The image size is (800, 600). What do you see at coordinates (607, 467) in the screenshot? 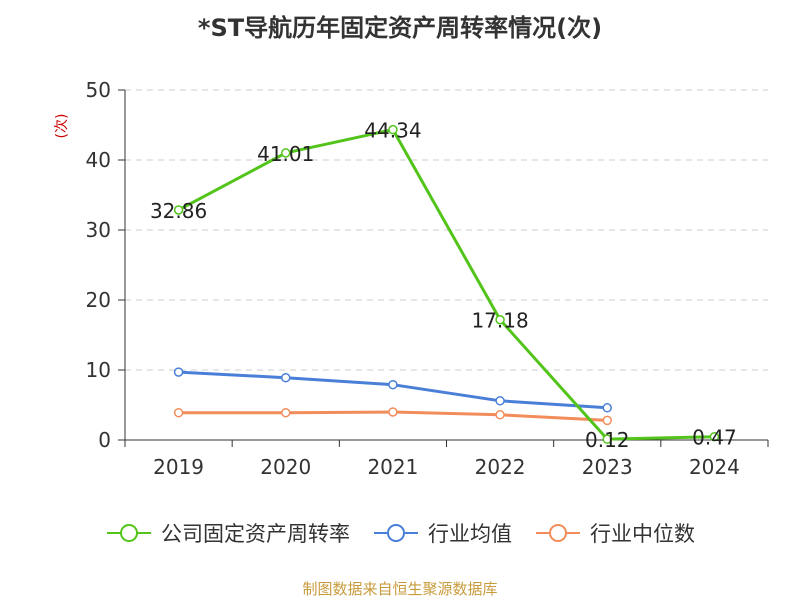
I see `x-tick-label: 2023` at bounding box center [607, 467].